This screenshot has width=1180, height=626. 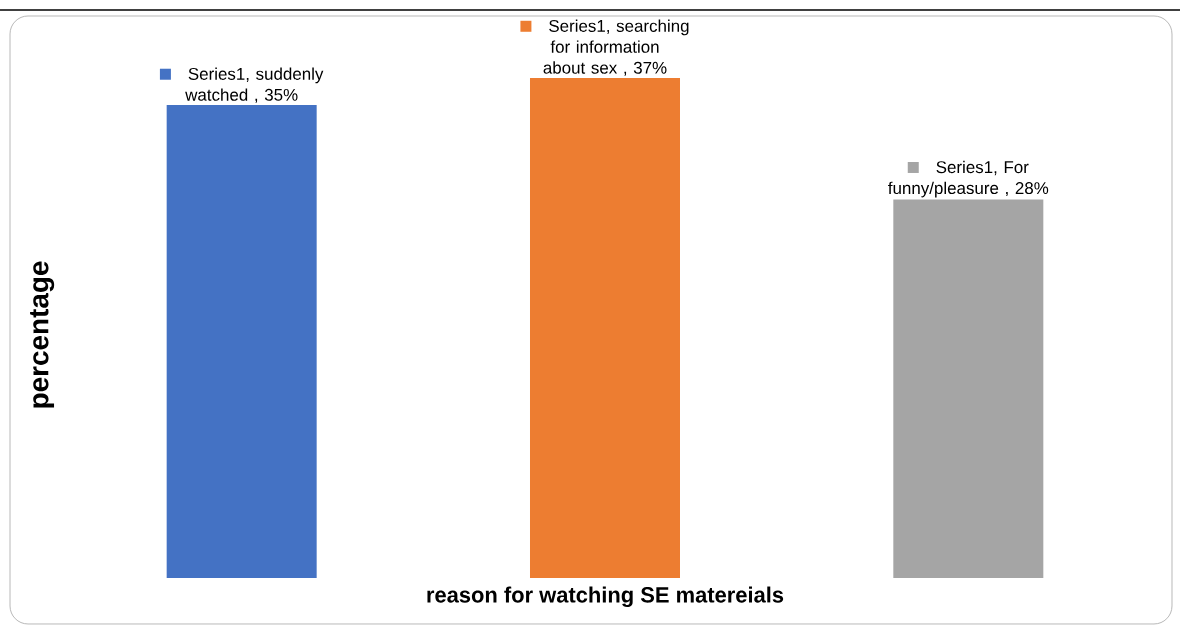 What do you see at coordinates (605, 597) in the screenshot?
I see `x-axis-title: reason for watching SE matereials` at bounding box center [605, 597].